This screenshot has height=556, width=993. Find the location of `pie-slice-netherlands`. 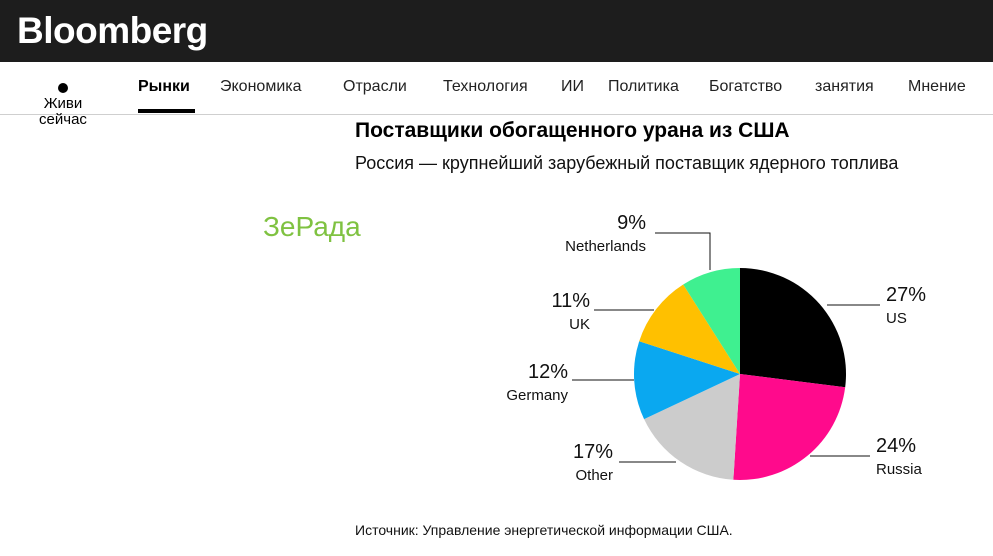

pie-slice-netherlands is located at coordinates (711, 321).